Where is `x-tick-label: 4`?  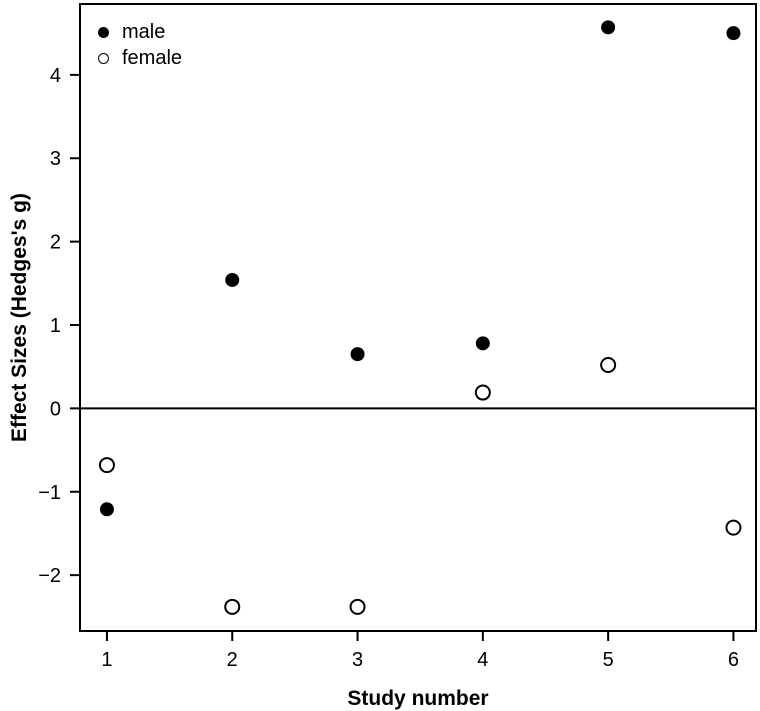
x-tick-label: 4 is located at coordinates (482, 660).